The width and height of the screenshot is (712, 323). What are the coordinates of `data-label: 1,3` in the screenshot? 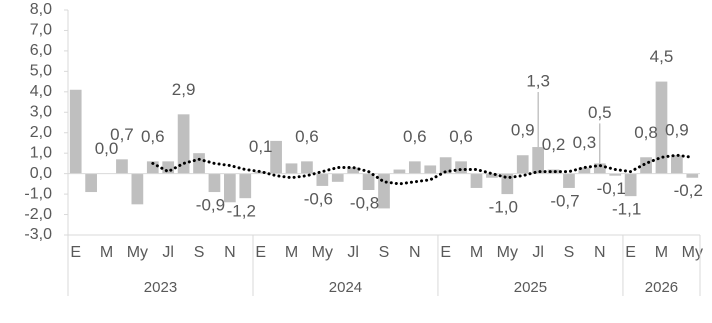 It's located at (538, 81).